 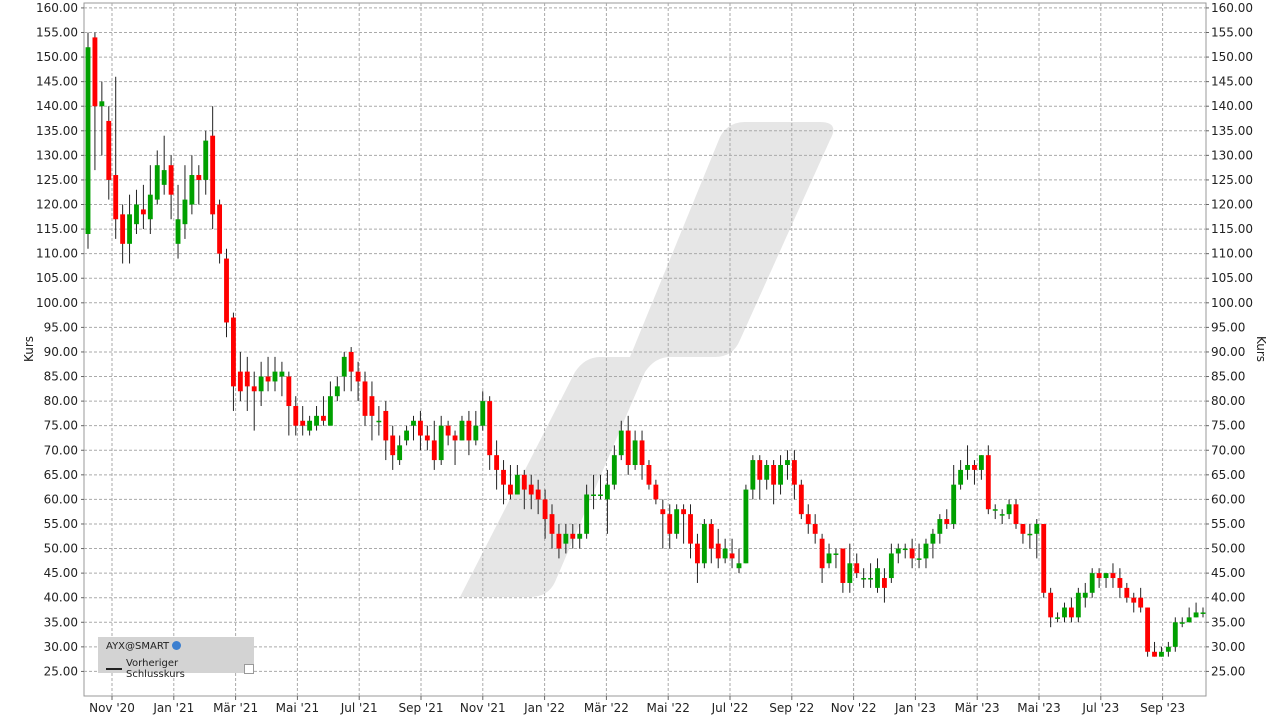 What do you see at coordinates (112, 708) in the screenshot?
I see `x-tick-label: Nov '20` at bounding box center [112, 708].